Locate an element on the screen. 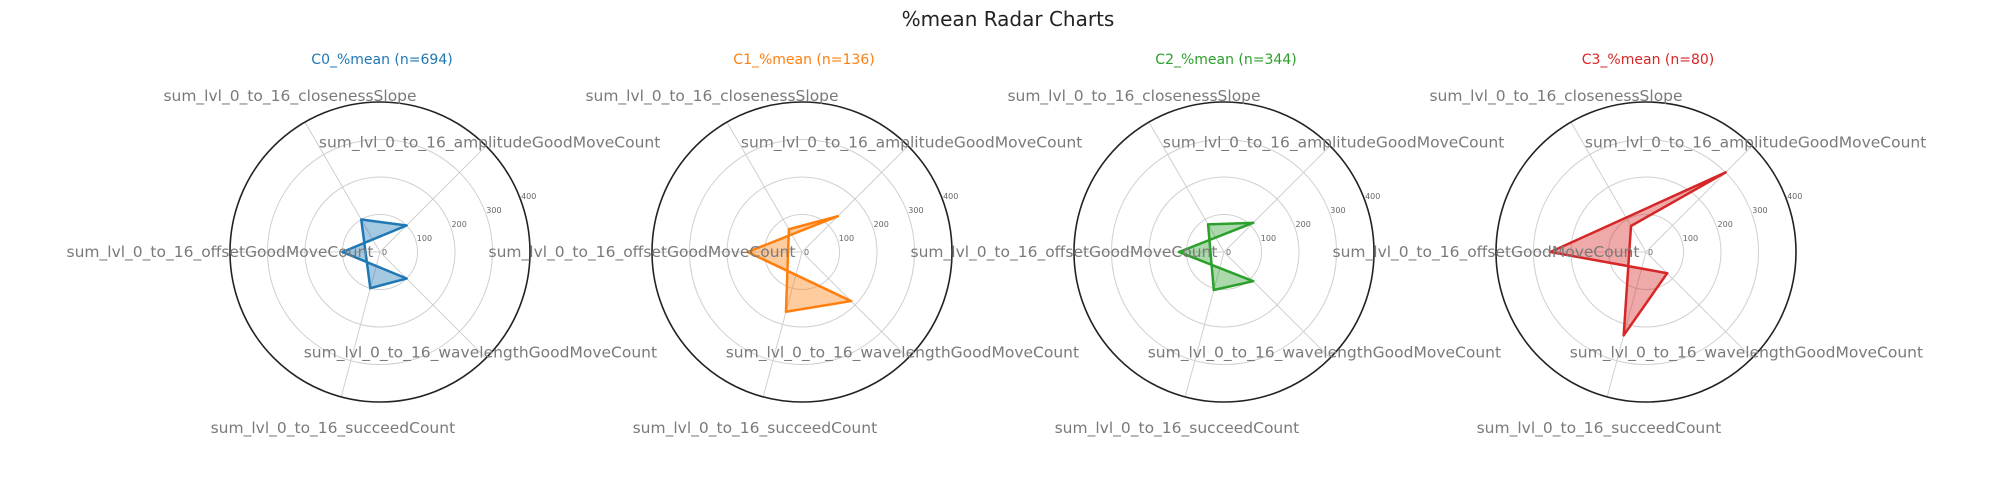 The width and height of the screenshot is (2000, 500). figure-title: %mean Radar Charts is located at coordinates (1008, 19).